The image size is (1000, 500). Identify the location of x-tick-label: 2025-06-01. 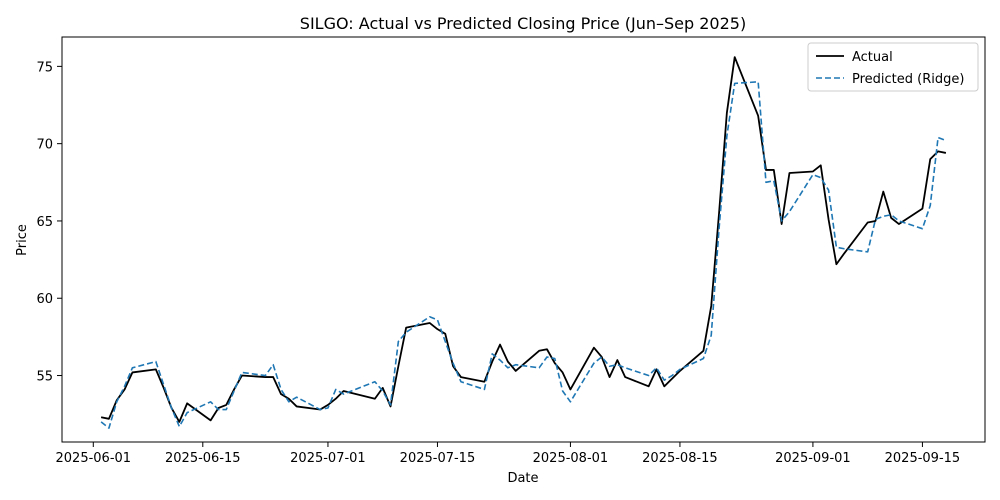
(94, 458).